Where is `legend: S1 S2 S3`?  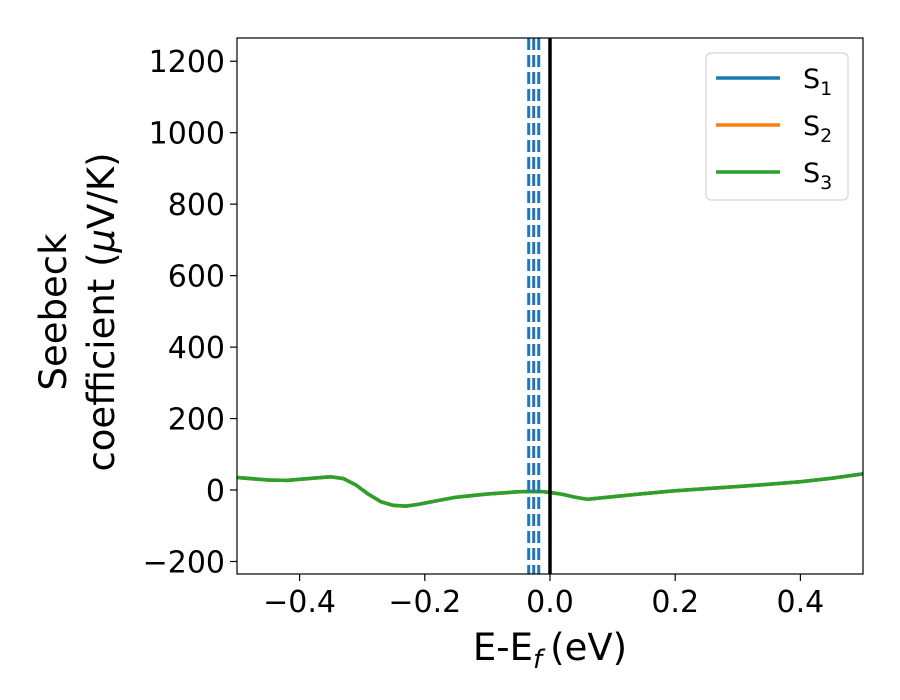
legend: S1 S2 S3 is located at coordinates (777, 126).